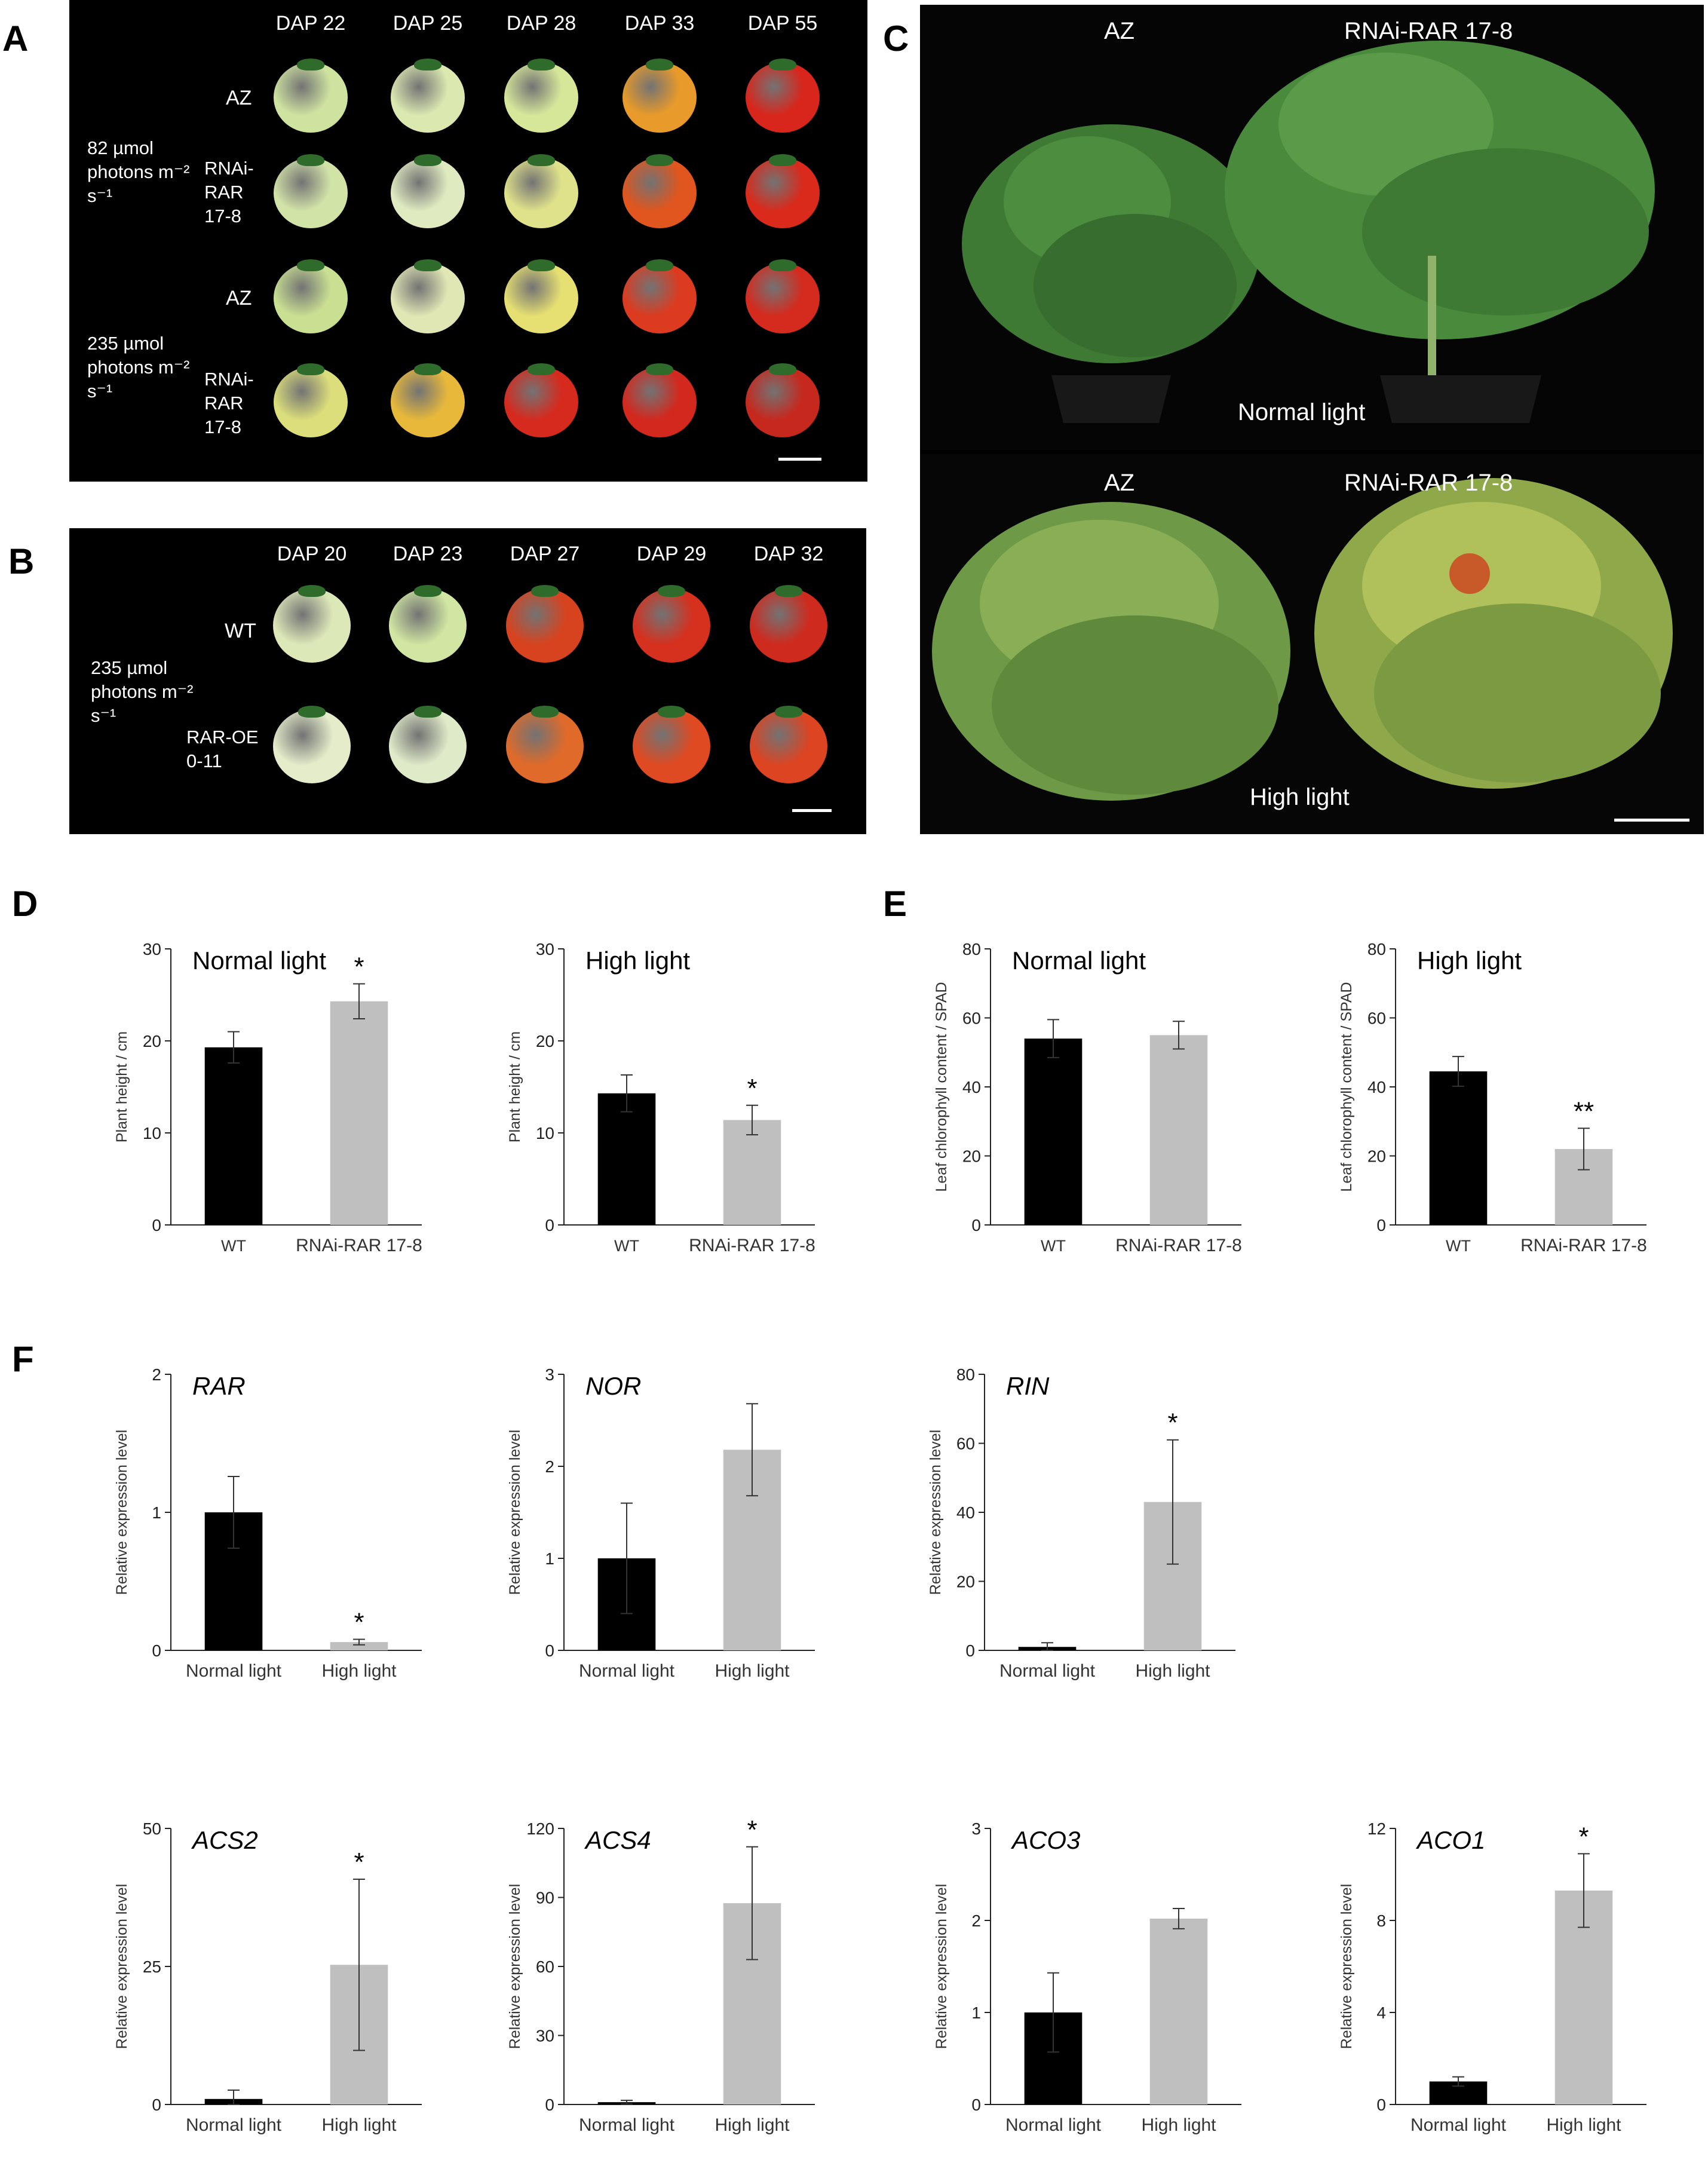 The height and width of the screenshot is (2172, 1708). What do you see at coordinates (541, 23) in the screenshot?
I see `dap-label: DAP 28` at bounding box center [541, 23].